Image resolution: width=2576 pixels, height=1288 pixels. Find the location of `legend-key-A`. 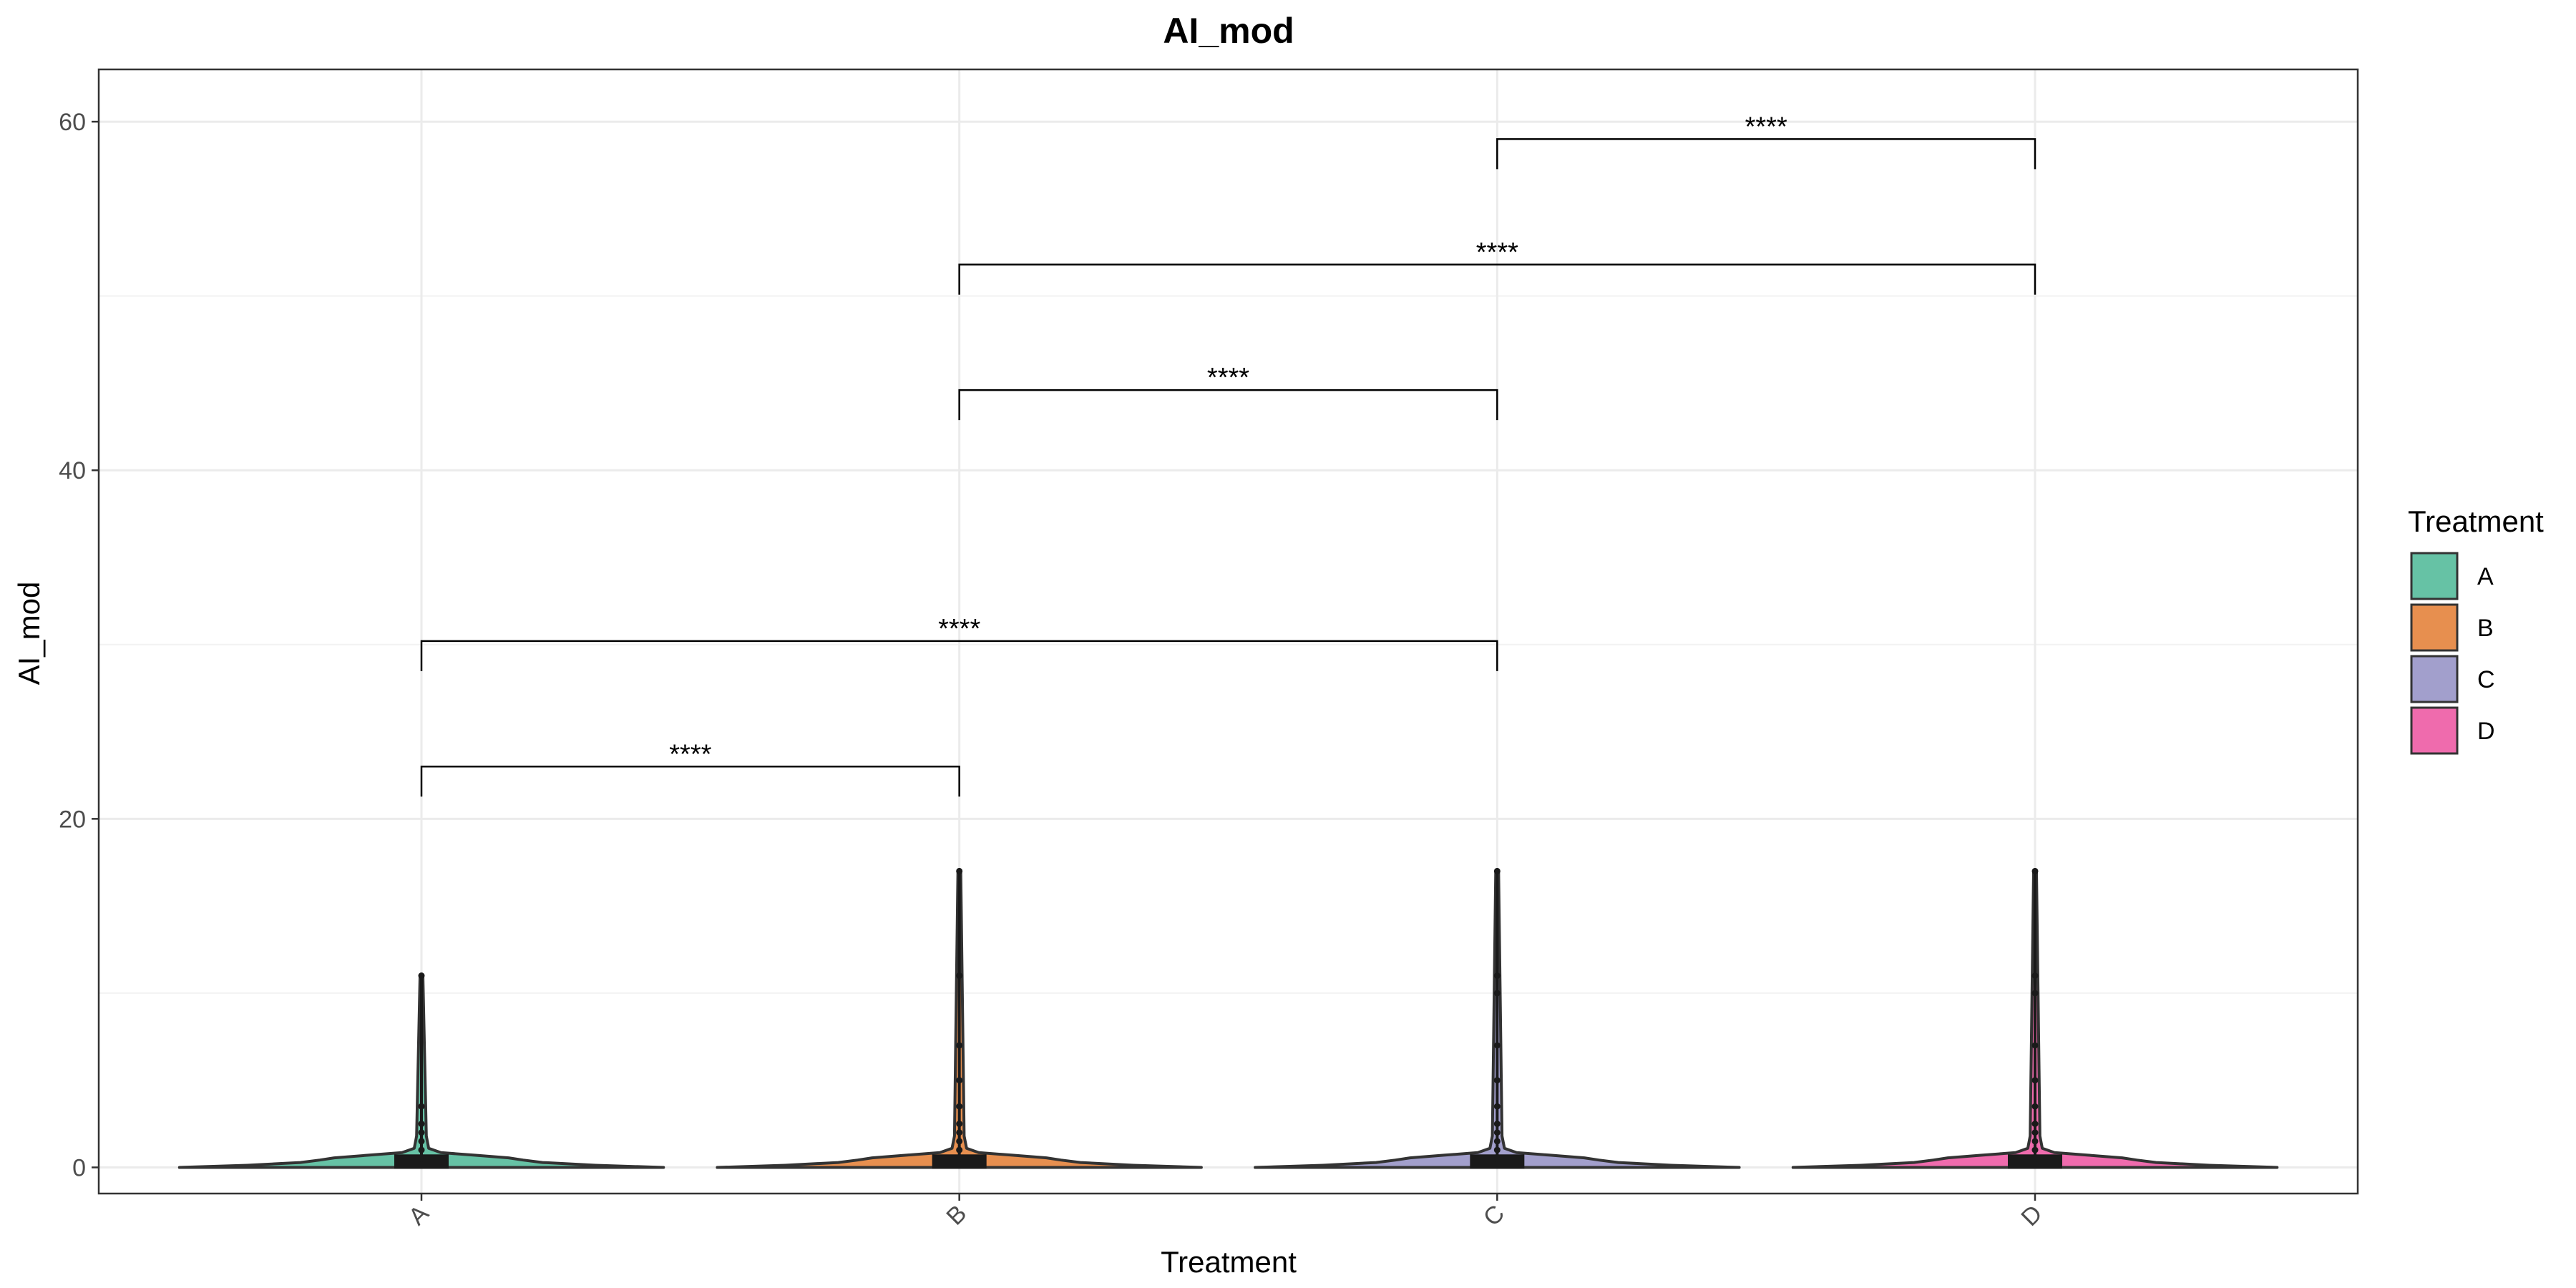

legend-key-A is located at coordinates (2434, 576).